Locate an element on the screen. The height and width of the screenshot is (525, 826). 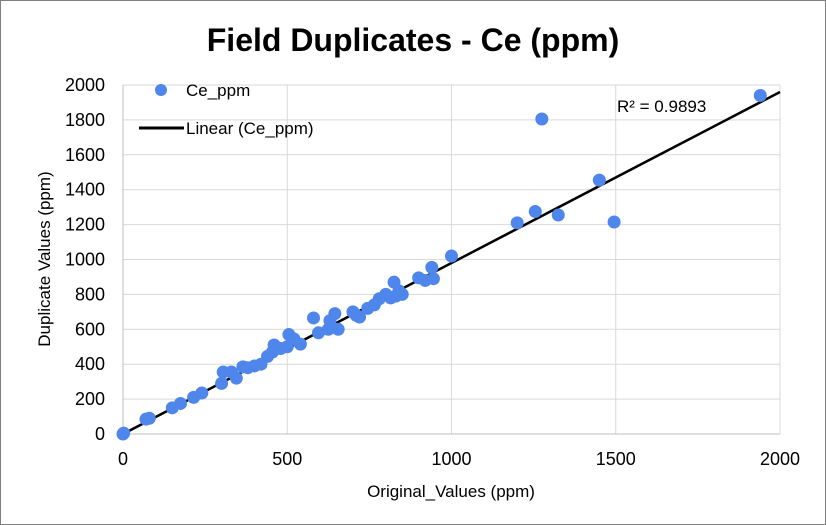
y-tick-label: 400 is located at coordinates (90, 364).